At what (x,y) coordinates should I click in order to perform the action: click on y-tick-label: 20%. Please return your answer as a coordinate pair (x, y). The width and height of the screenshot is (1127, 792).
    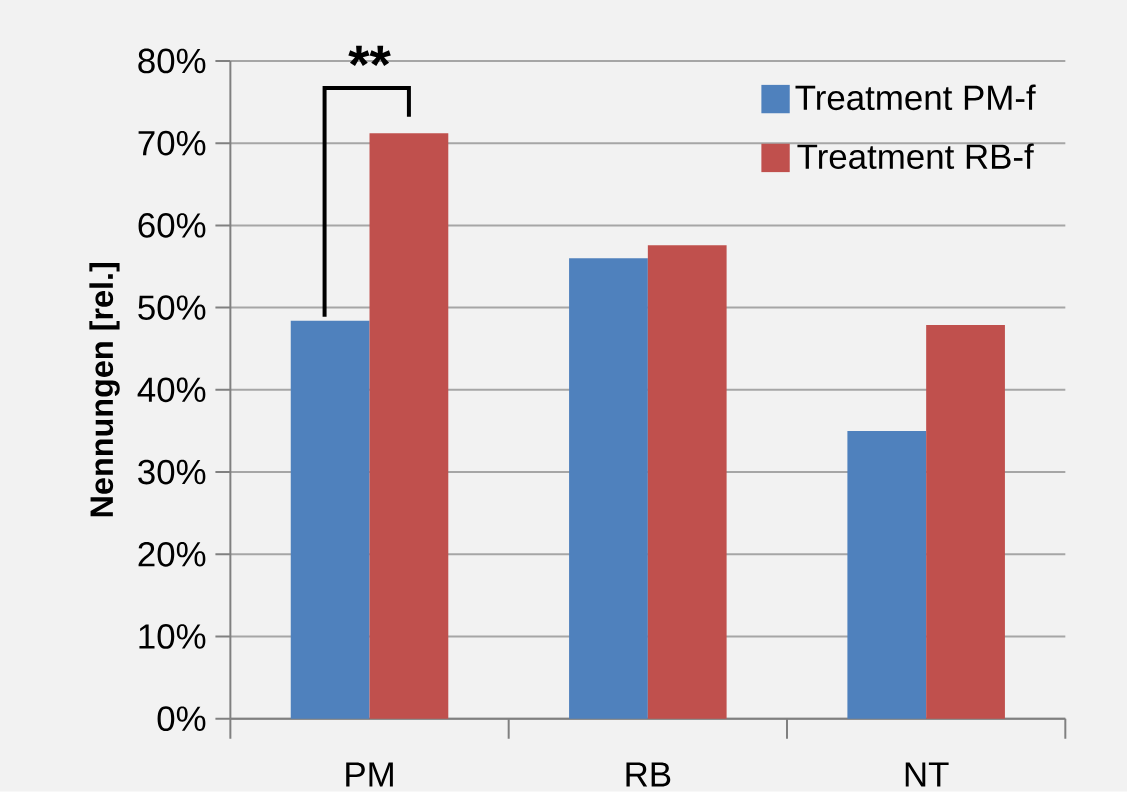
    Looking at the image, I should click on (172, 554).